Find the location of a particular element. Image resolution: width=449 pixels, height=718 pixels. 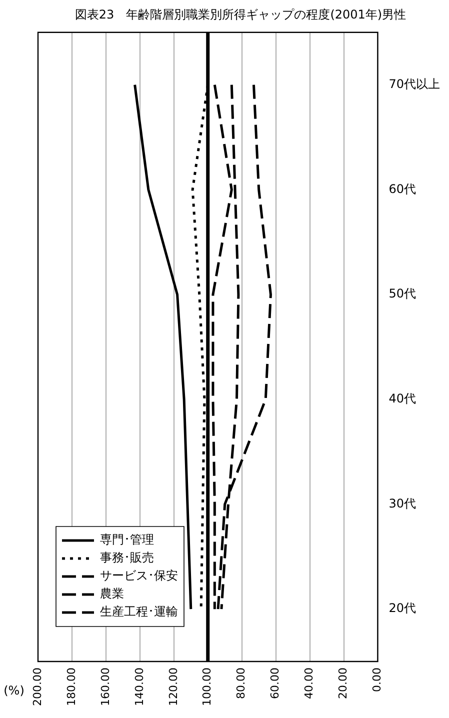

legend-label: サービス･保安 is located at coordinates (139, 575).